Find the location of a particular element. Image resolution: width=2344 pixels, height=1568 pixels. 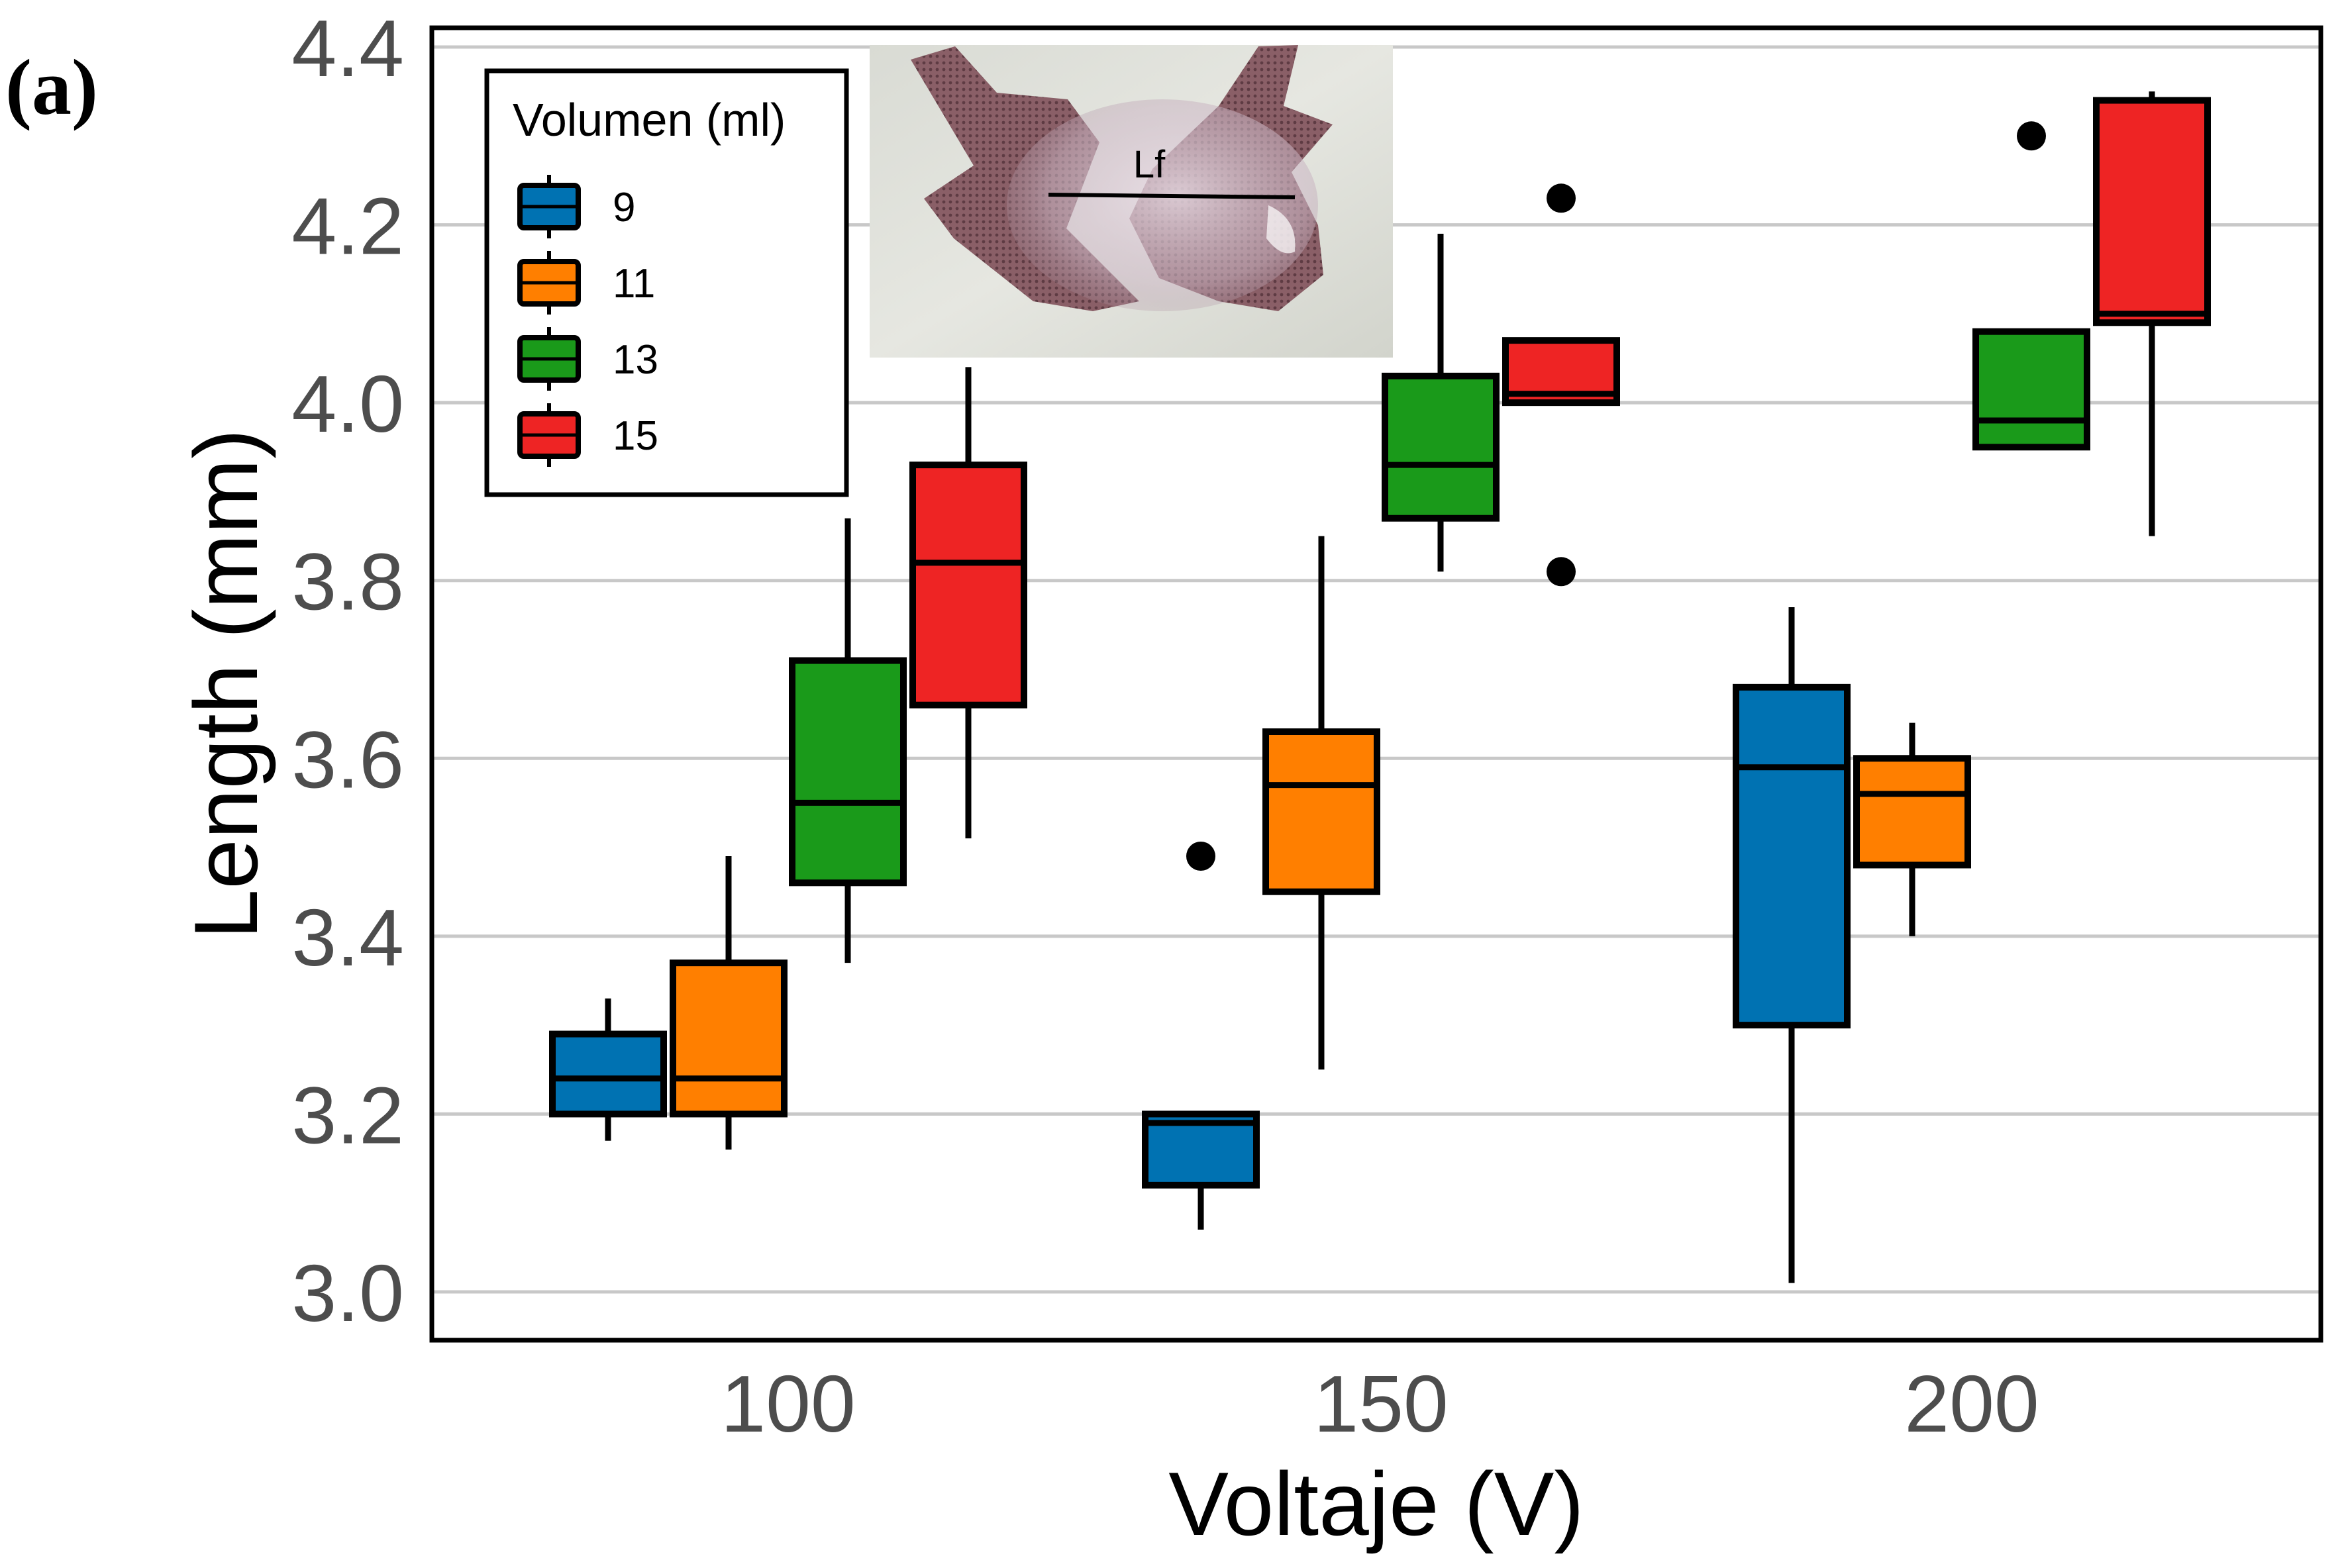

x-axis-ticks: 100 150 200 is located at coordinates (1380, 1404).